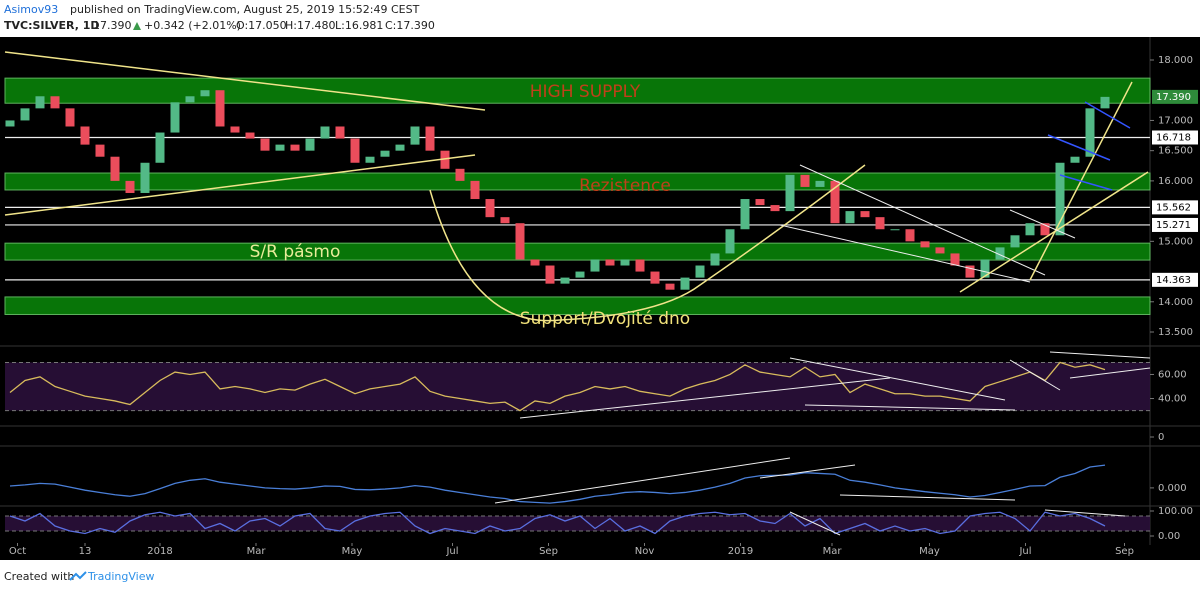 The width and height of the screenshot is (1200, 591). I want to click on last: 17.390, so click(112, 25).